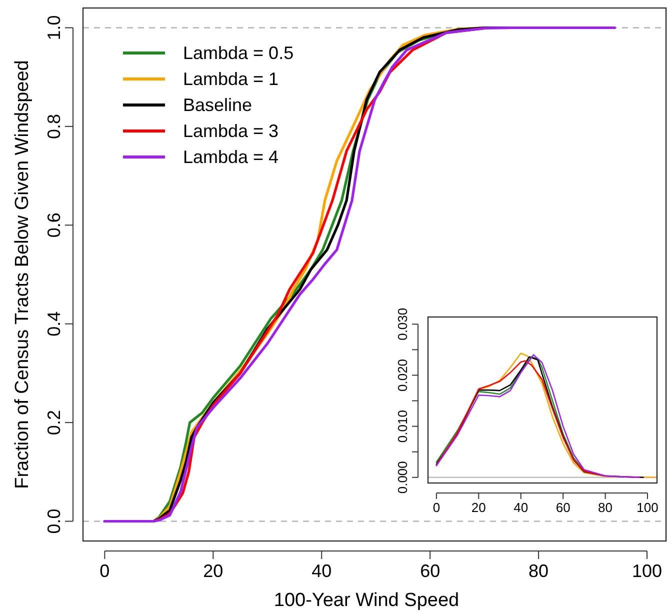 This screenshot has height=614, width=667. Describe the element at coordinates (54, 423) in the screenshot. I see `y-tick-label: 0.2` at that location.